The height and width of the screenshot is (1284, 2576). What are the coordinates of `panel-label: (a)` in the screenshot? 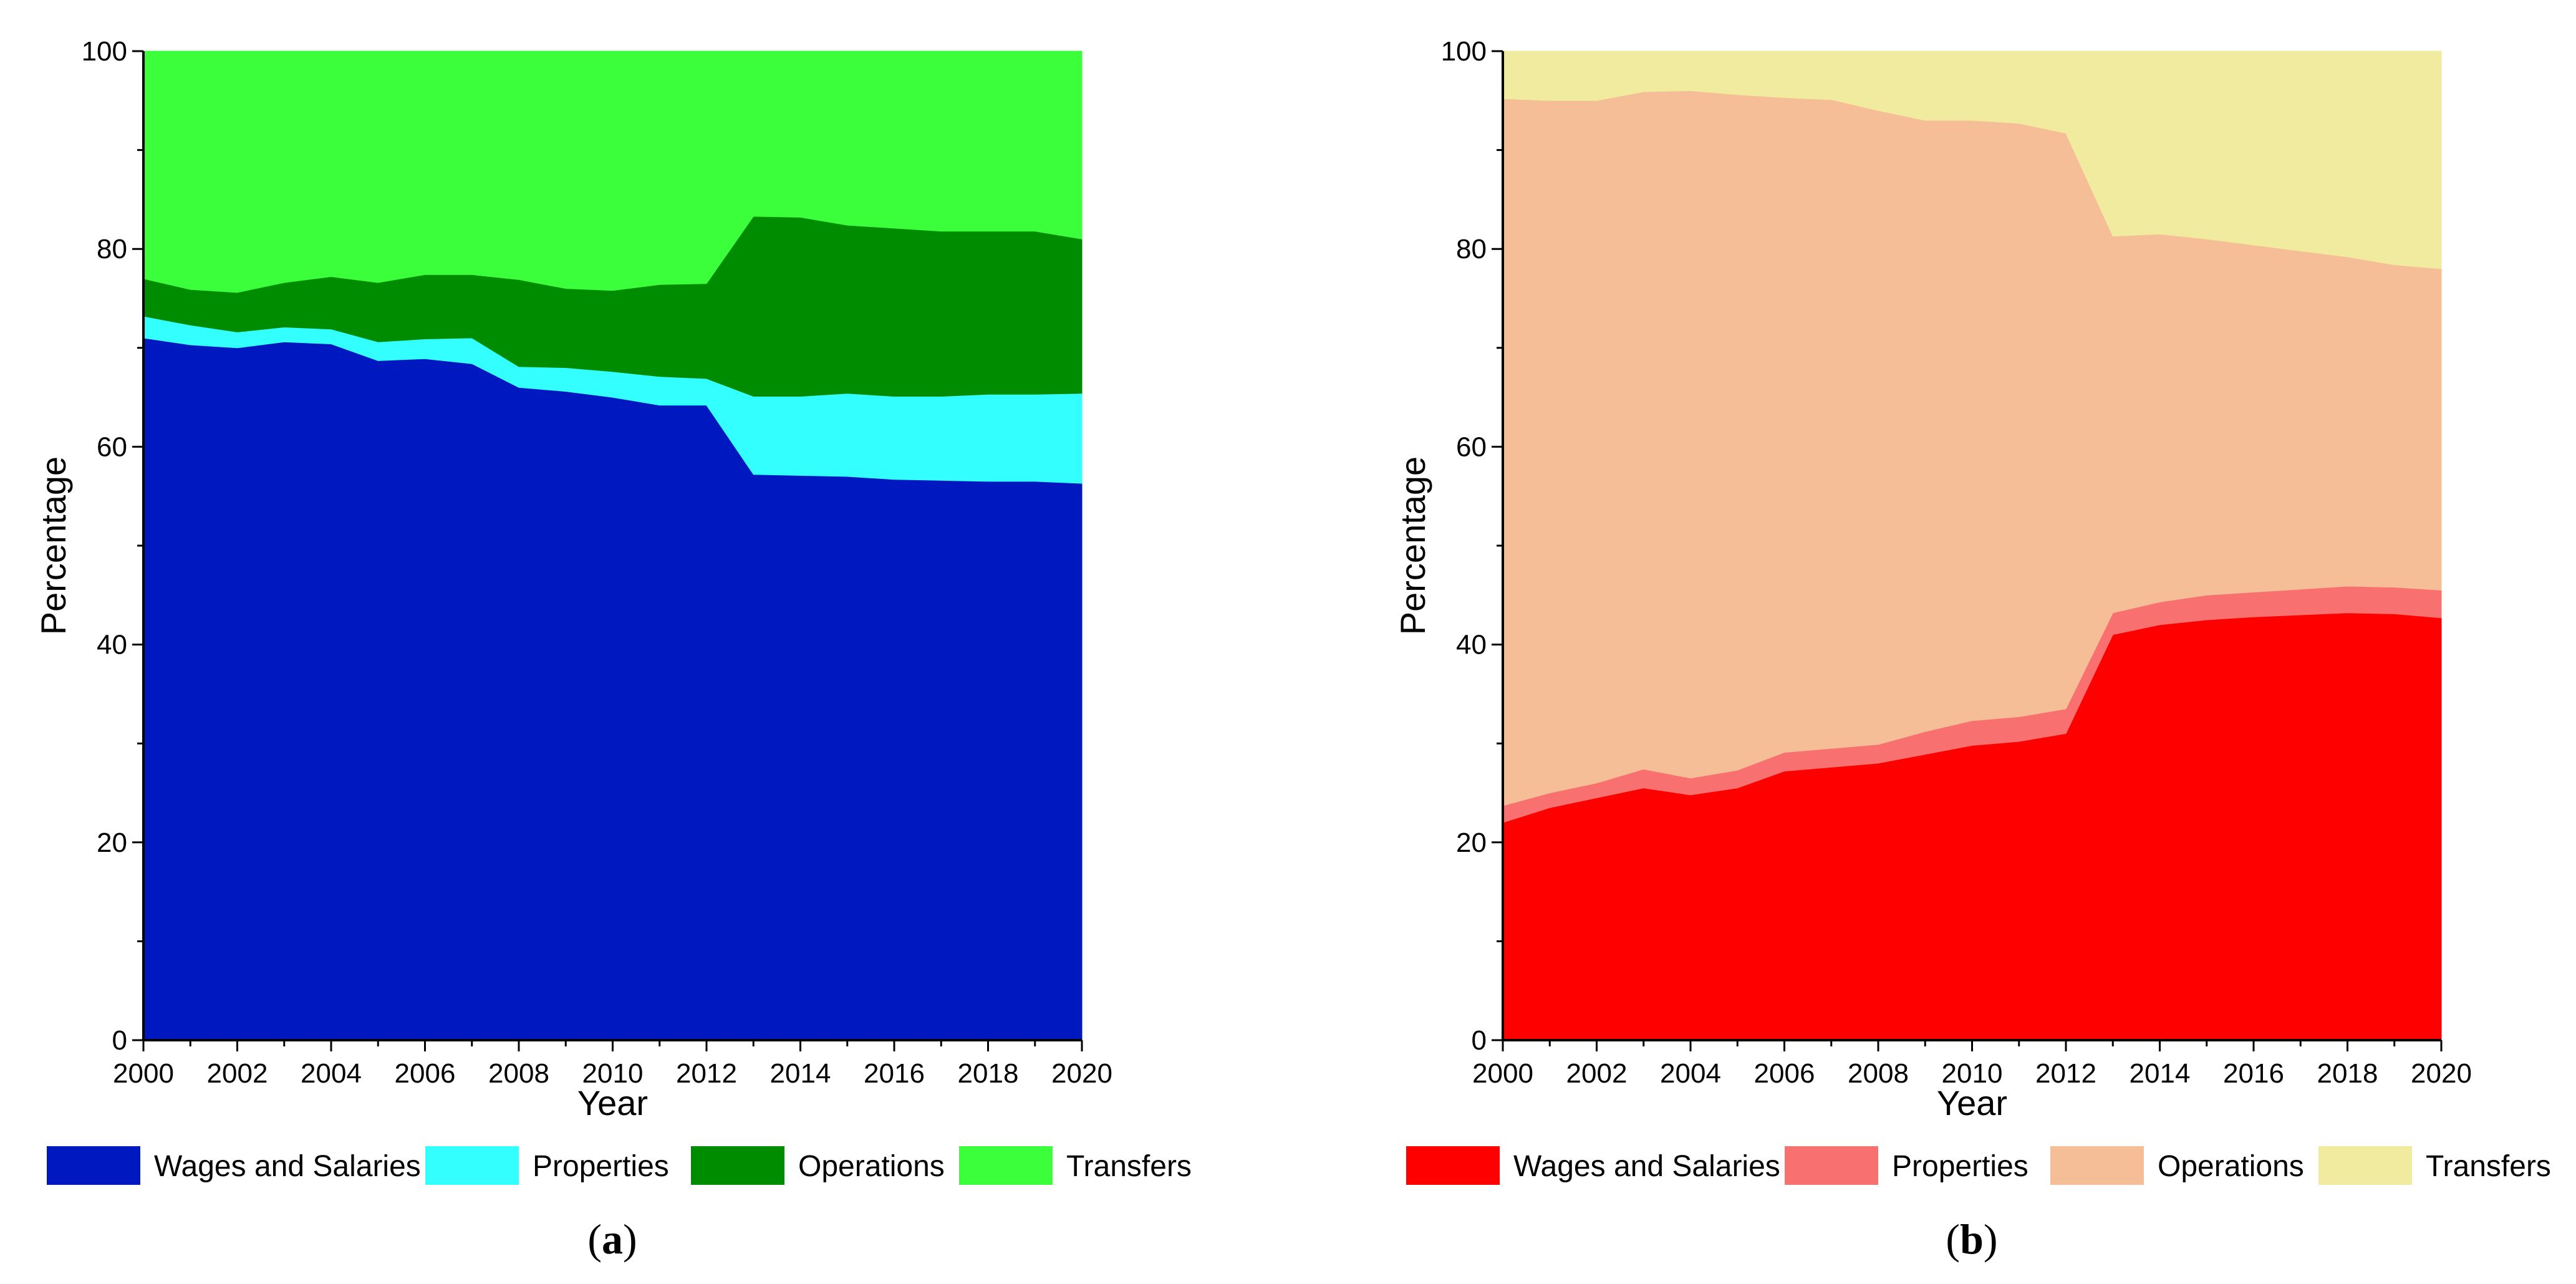 It's located at (612, 1239).